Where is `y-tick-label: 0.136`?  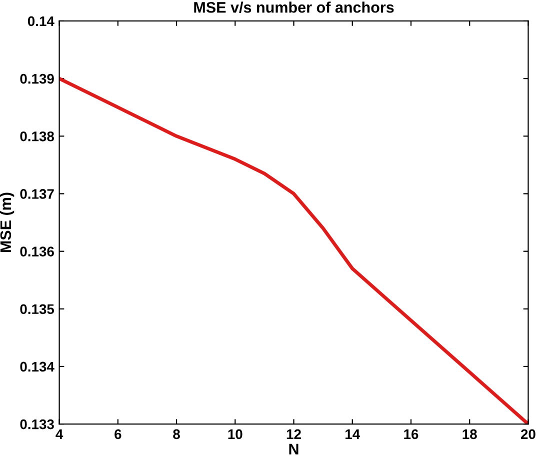 y-tick-label: 0.136 is located at coordinates (37, 251).